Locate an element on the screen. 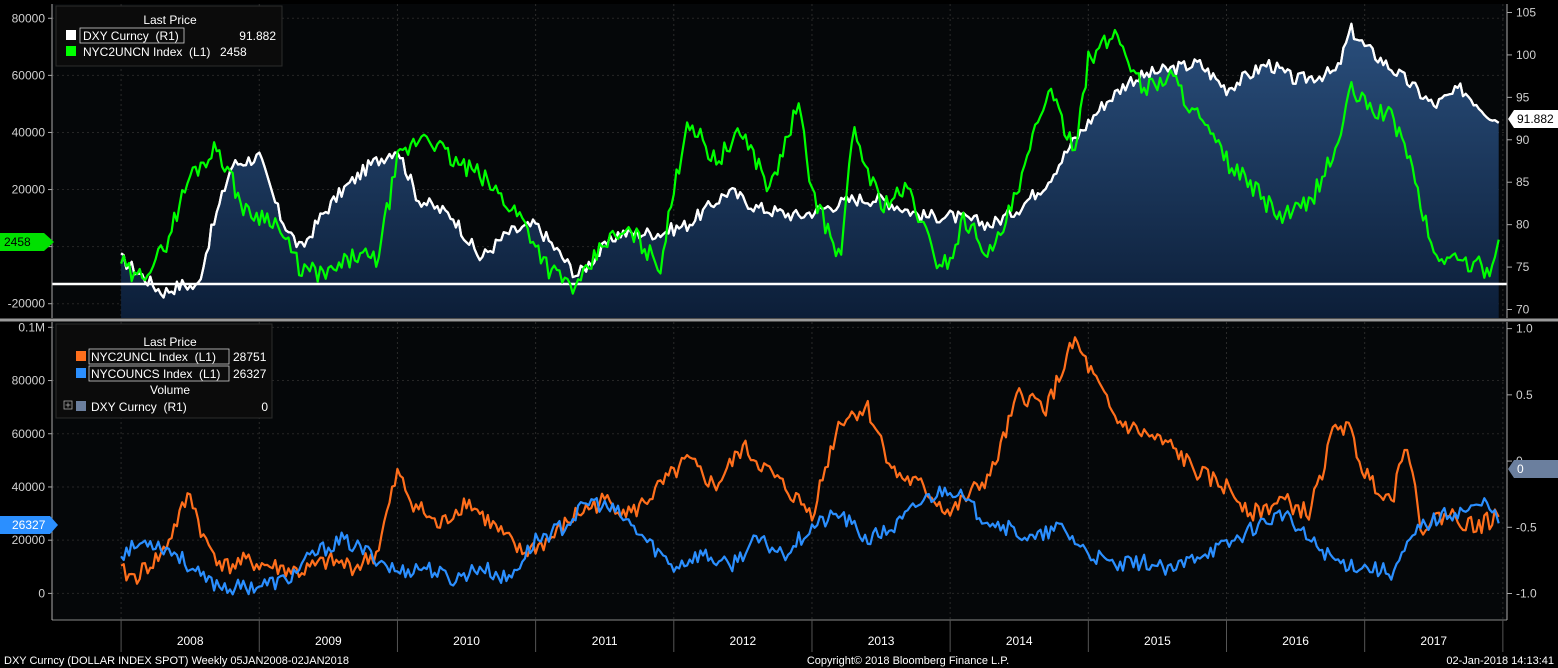  x-tick-label: 2013 is located at coordinates (881, 641).